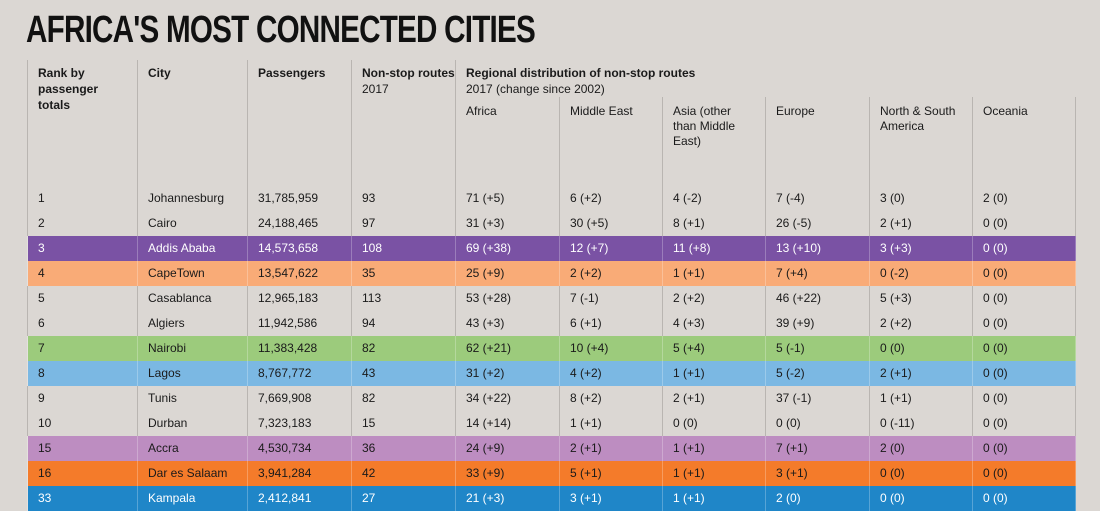 Image resolution: width=1100 pixels, height=511 pixels. What do you see at coordinates (508, 273) in the screenshot?
I see `cell-africa: 25 (+9)` at bounding box center [508, 273].